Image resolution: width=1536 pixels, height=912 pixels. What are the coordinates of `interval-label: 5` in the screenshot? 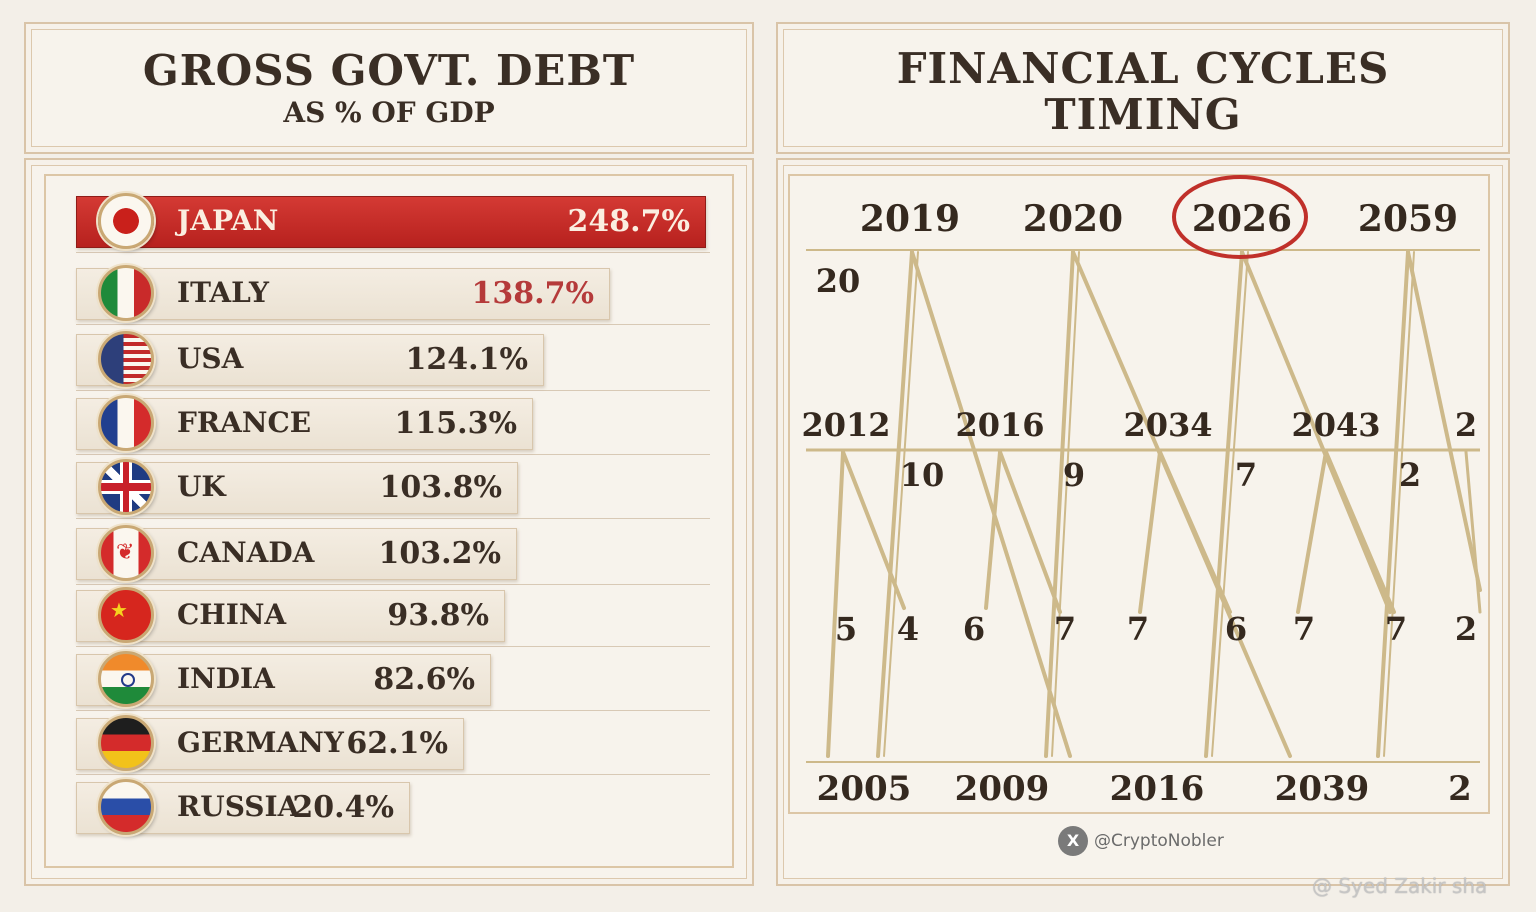 It's located at (846, 629).